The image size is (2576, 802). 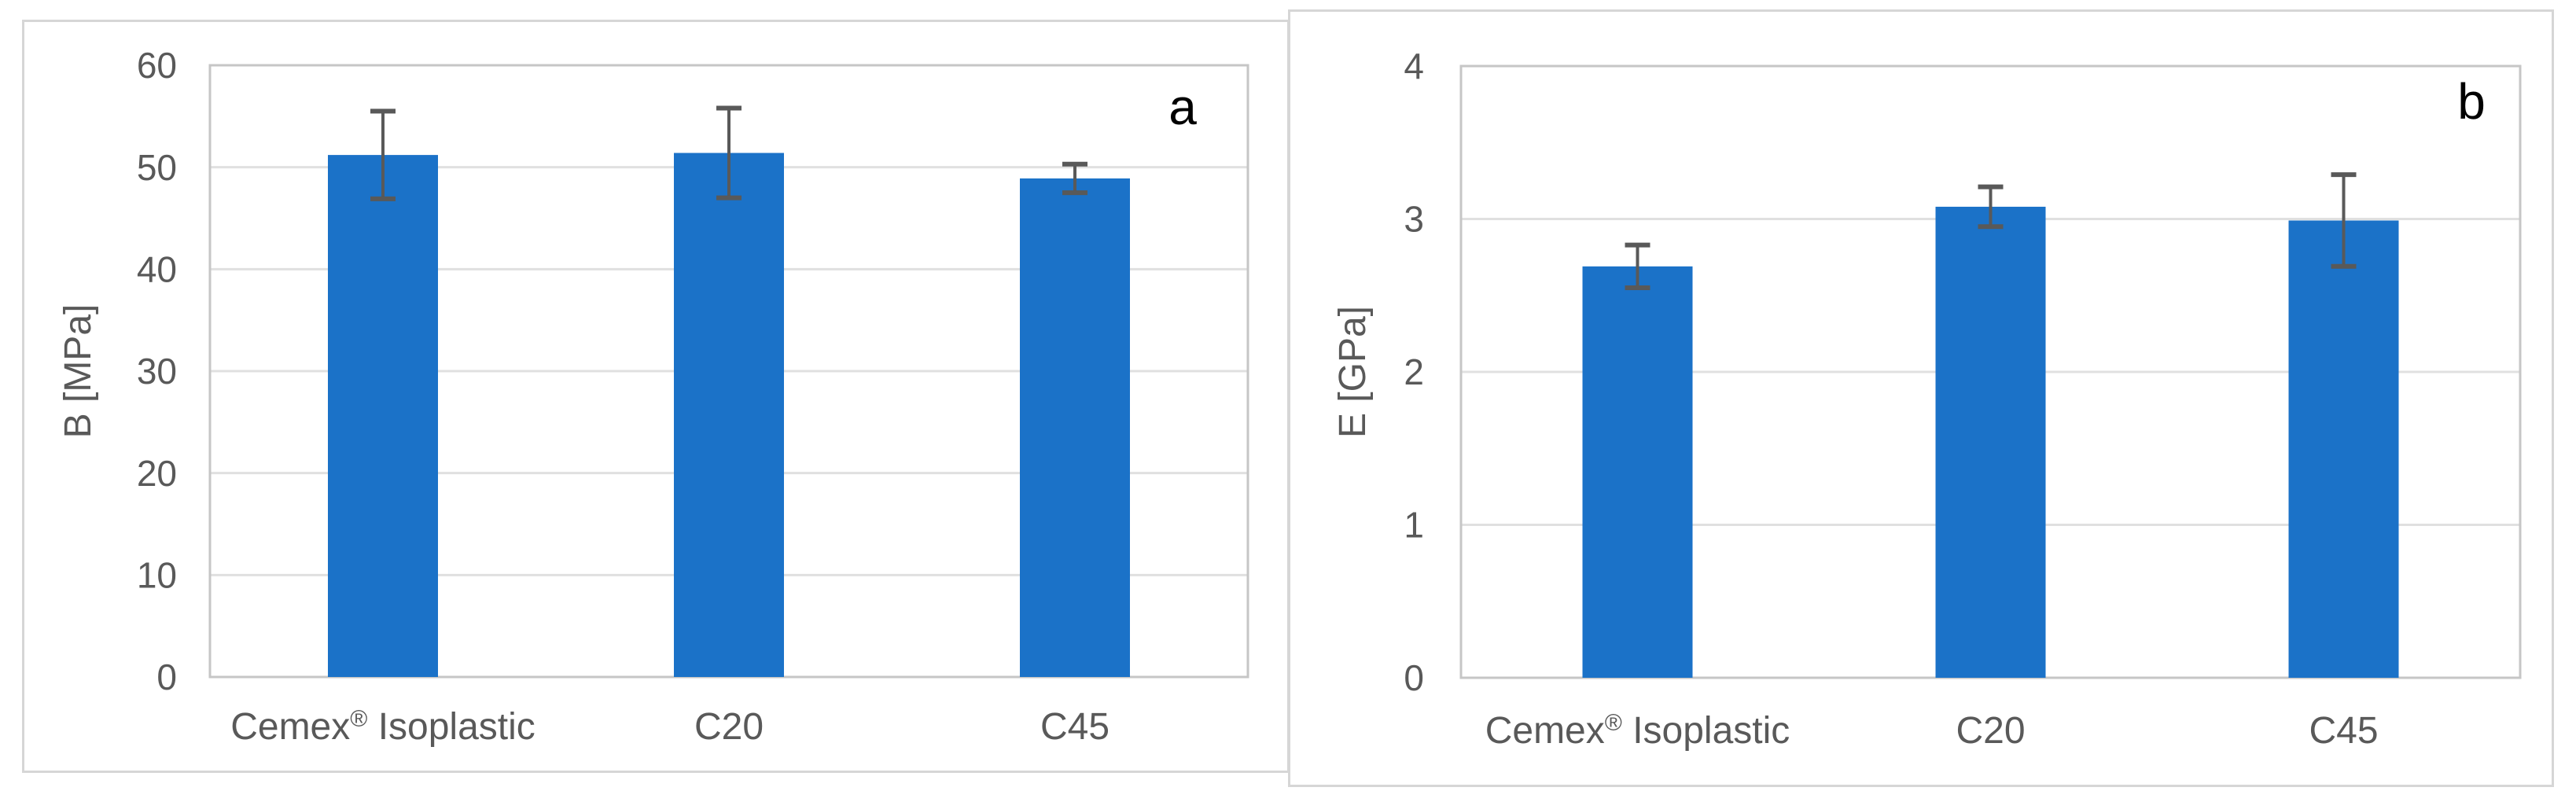 What do you see at coordinates (157, 371) in the screenshot?
I see `y-tick-label: 30` at bounding box center [157, 371].